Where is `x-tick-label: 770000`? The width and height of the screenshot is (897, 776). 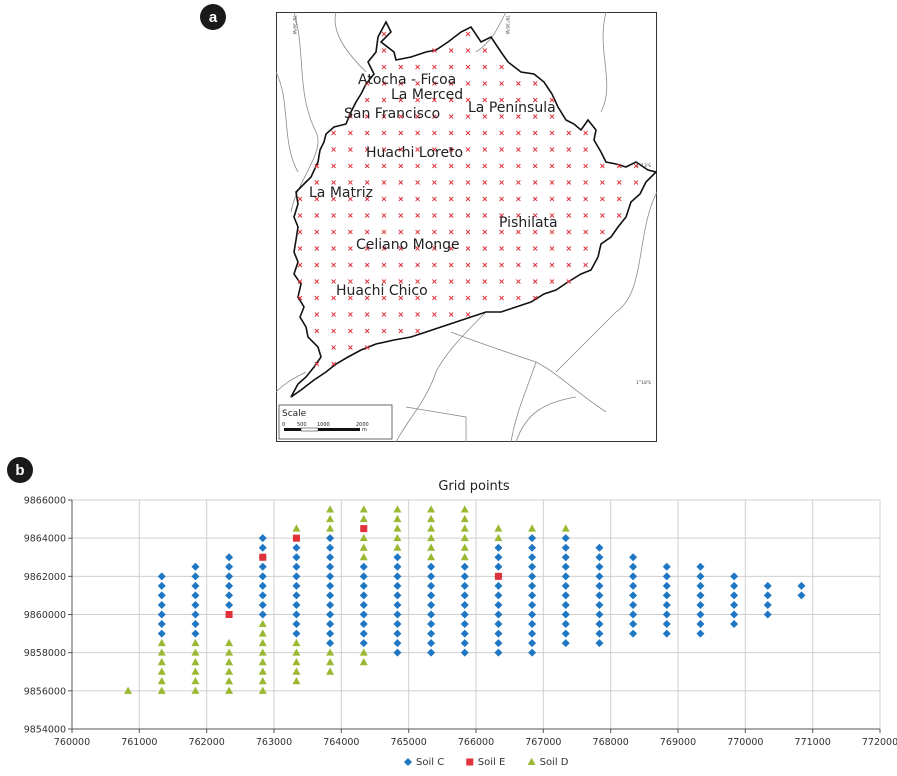 x-tick-label: 770000 is located at coordinates (745, 742).